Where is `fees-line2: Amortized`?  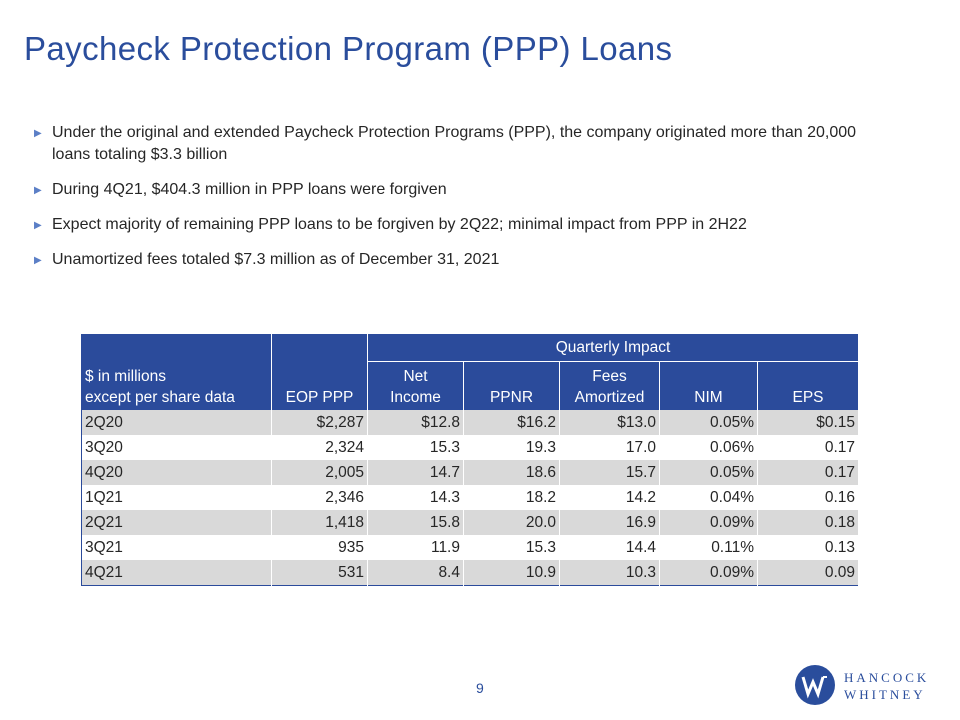 fees-line2: Amortized is located at coordinates (609, 397).